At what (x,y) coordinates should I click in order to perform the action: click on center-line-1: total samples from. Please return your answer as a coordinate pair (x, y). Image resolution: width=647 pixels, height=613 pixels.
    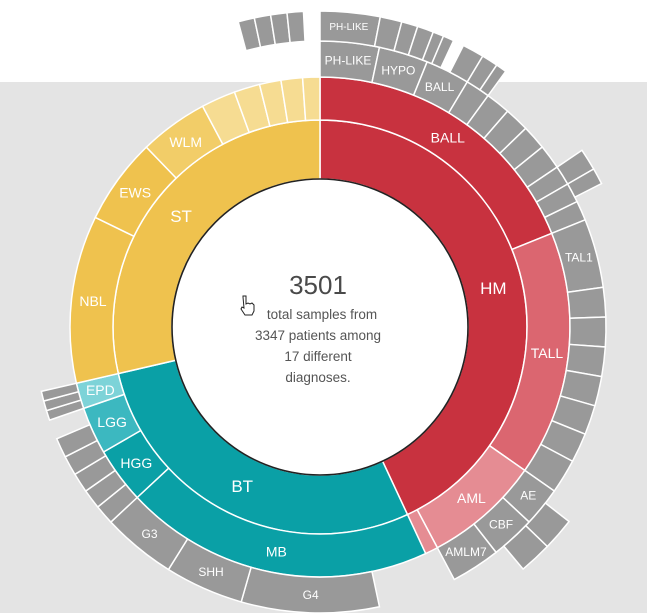
    Looking at the image, I should click on (322, 314).